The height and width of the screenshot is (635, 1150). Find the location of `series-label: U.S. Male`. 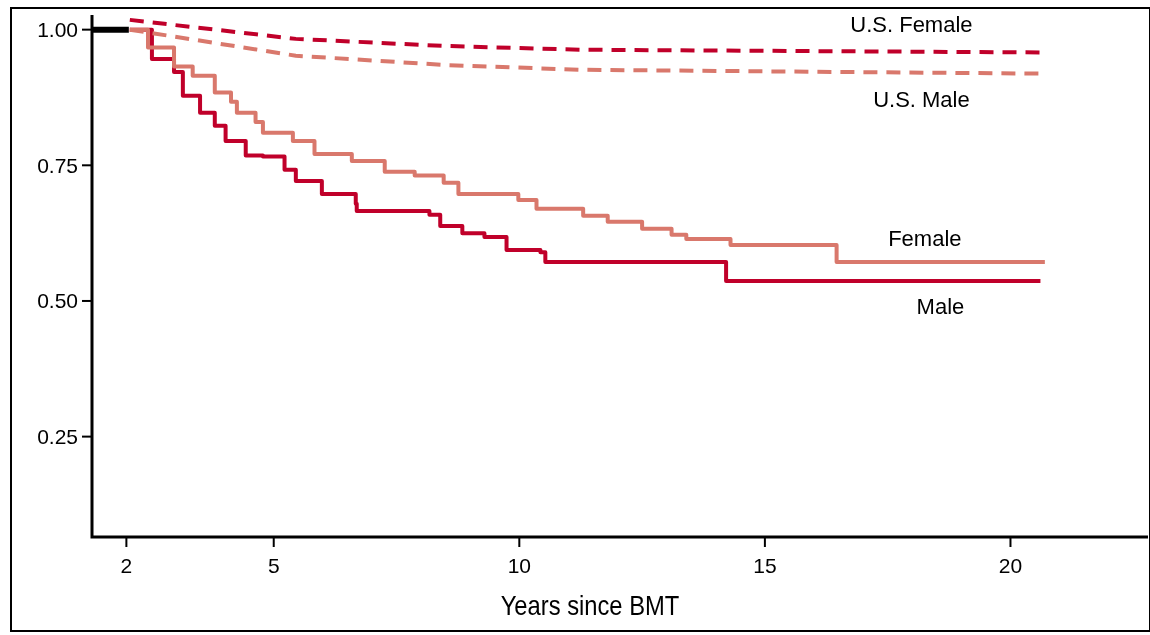

series-label: U.S. Male is located at coordinates (921, 100).